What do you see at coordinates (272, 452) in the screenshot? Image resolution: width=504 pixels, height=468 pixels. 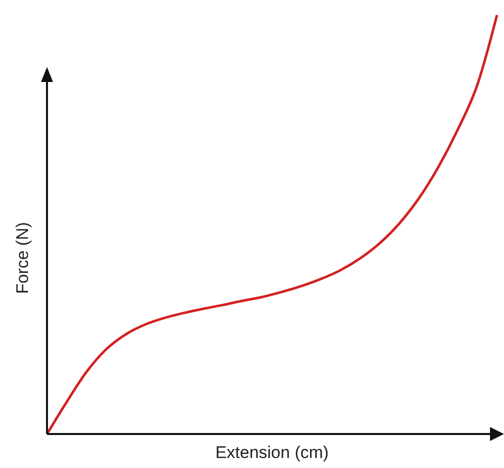 I see `x-axis-title: Extension (cm)` at bounding box center [272, 452].